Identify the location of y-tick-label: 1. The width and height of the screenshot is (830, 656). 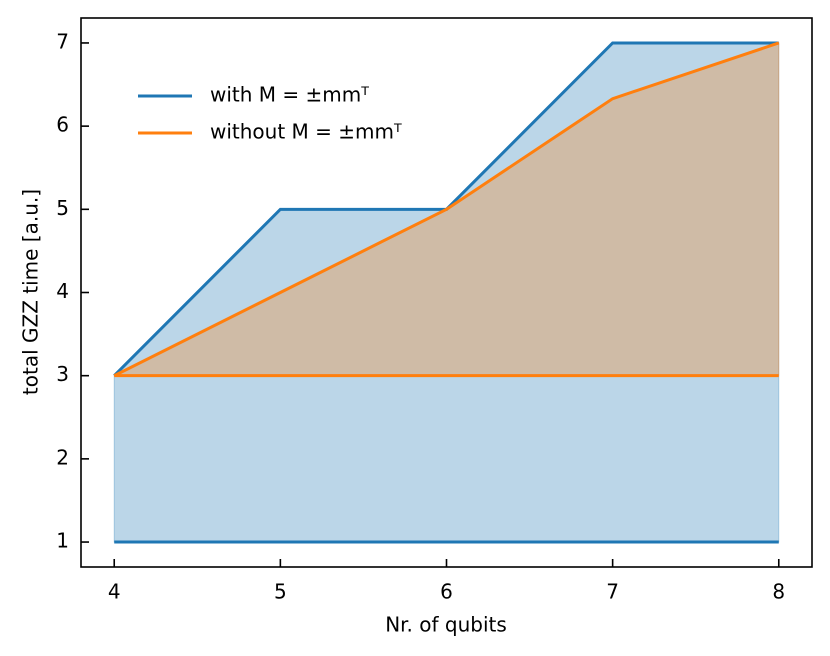
(62, 541).